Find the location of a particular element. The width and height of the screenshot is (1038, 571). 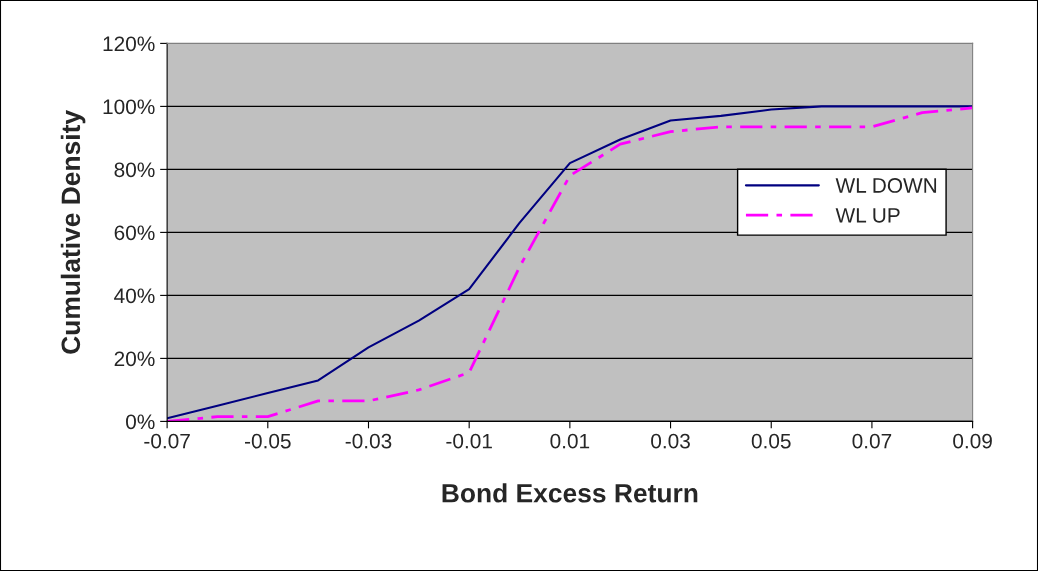

x-tick-label: -0.07 is located at coordinates (167, 441).